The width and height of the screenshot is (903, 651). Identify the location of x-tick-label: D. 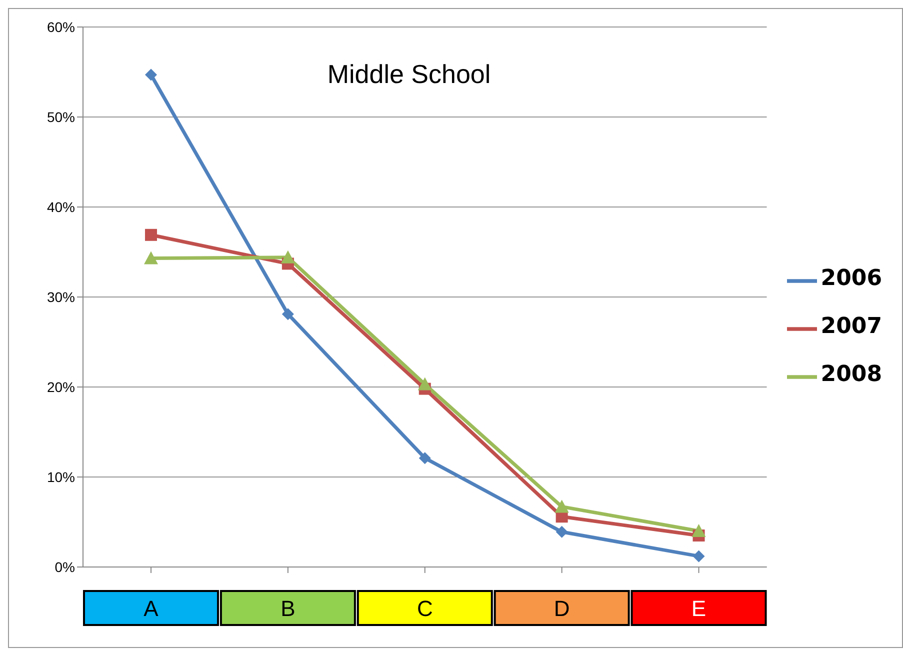
(562, 608).